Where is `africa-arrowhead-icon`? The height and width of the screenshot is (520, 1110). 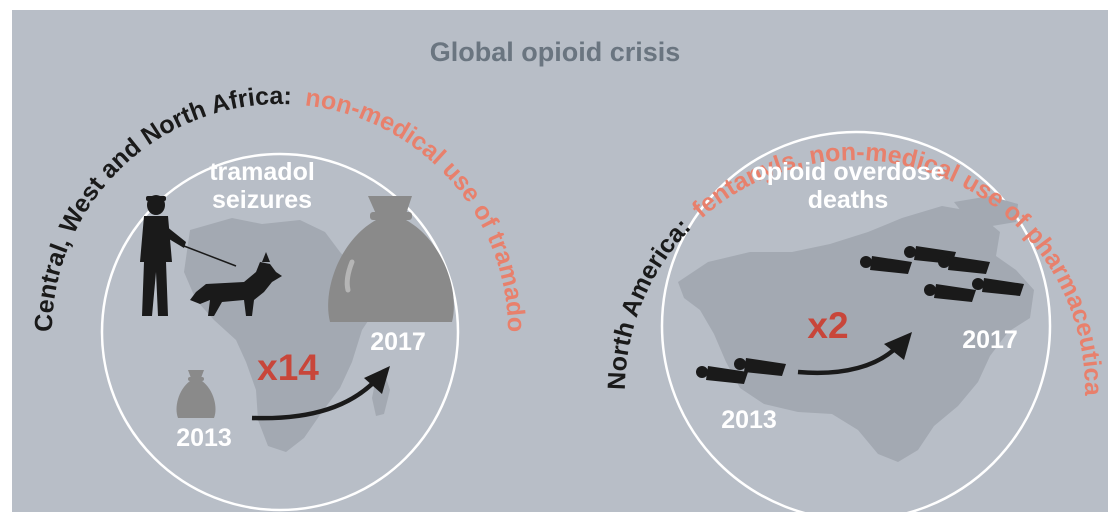
africa-arrowhead-icon is located at coordinates (377, 380).